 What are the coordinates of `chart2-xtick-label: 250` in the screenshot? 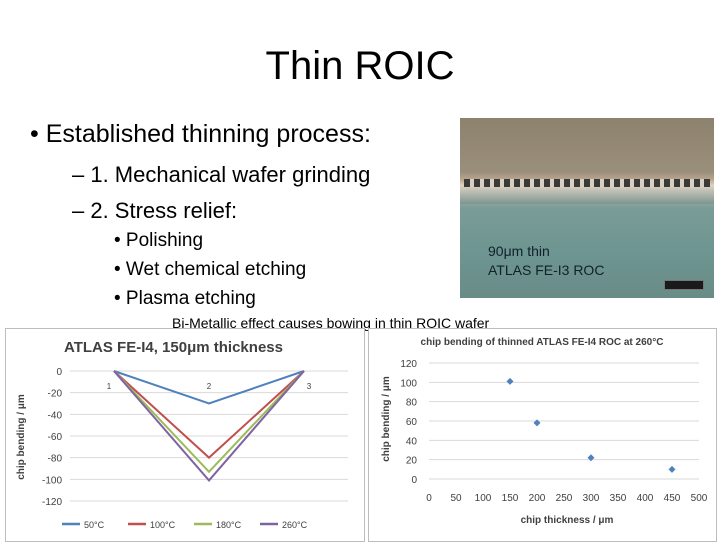 It's located at (564, 498).